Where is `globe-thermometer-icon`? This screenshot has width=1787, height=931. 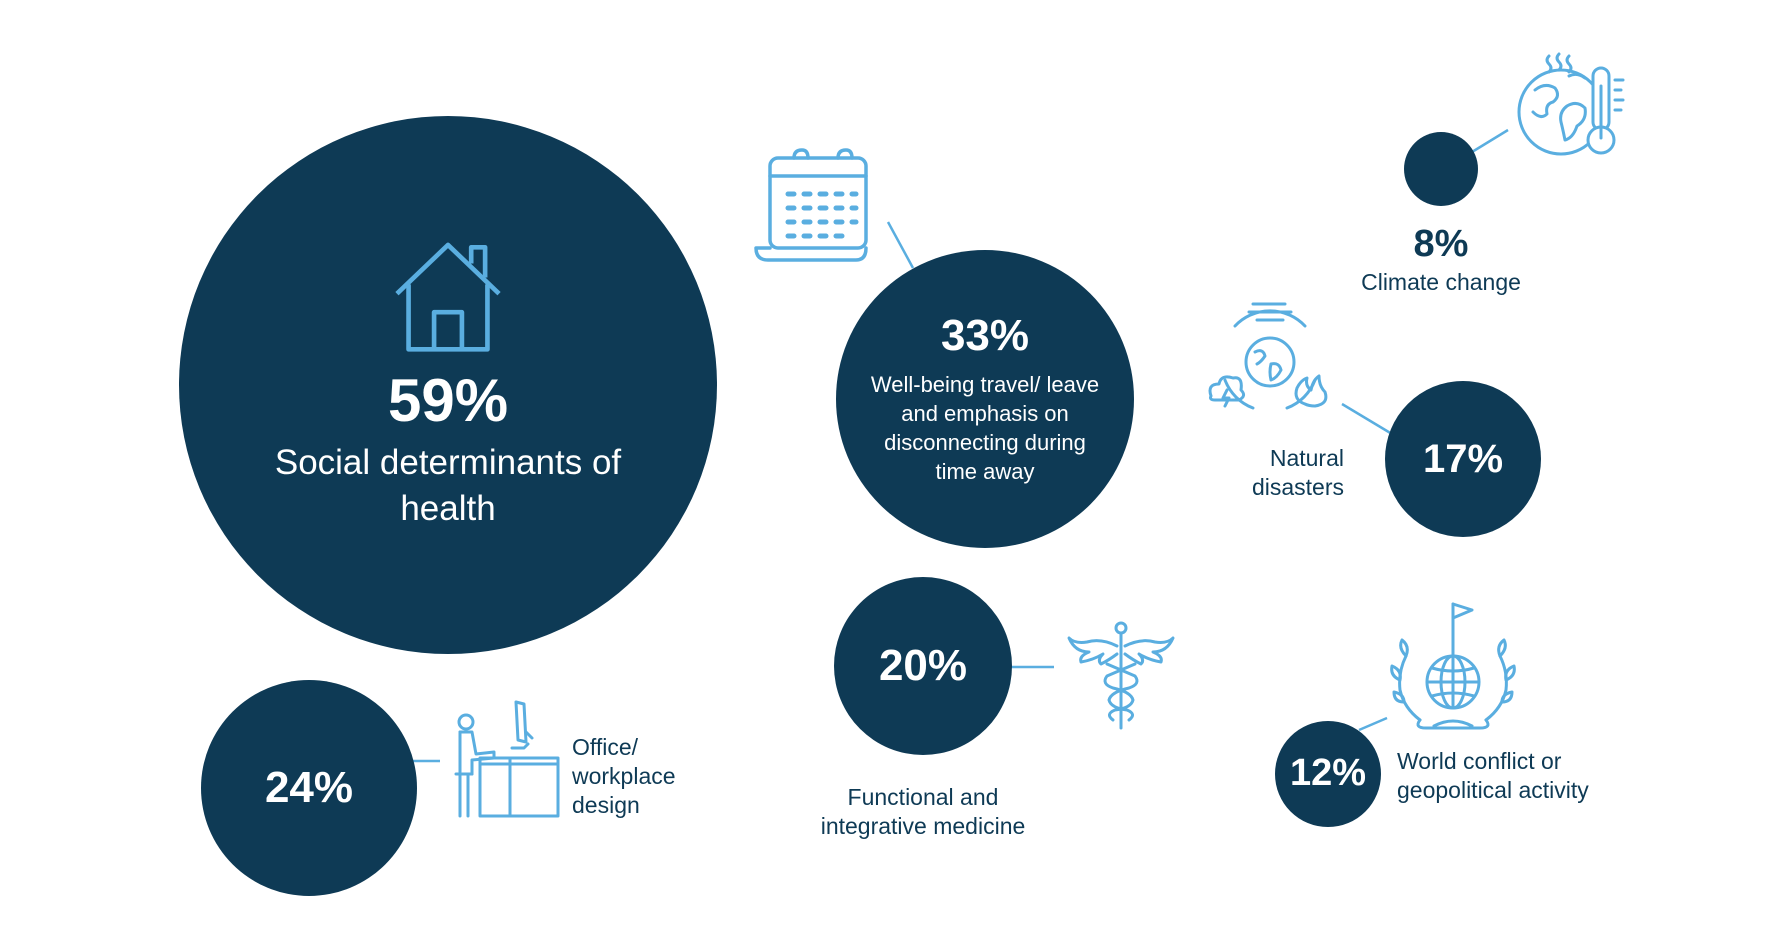
globe-thermometer-icon is located at coordinates (1571, 106).